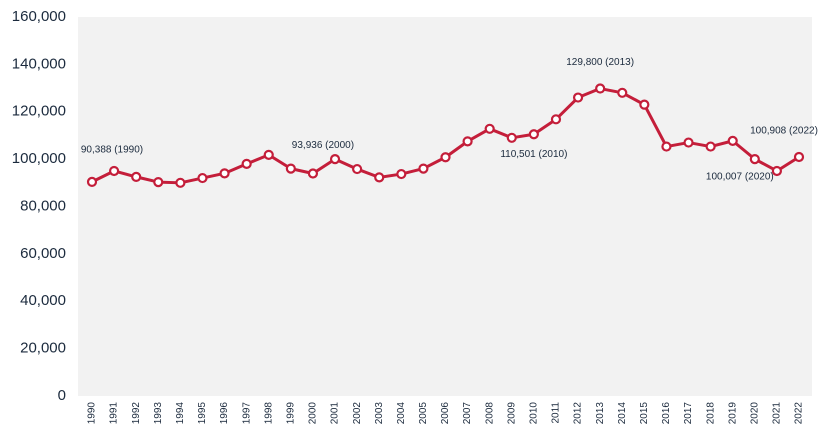 This screenshot has height=427, width=824. Describe the element at coordinates (556, 413) in the screenshot. I see `x-tick-label: 2011` at that location.